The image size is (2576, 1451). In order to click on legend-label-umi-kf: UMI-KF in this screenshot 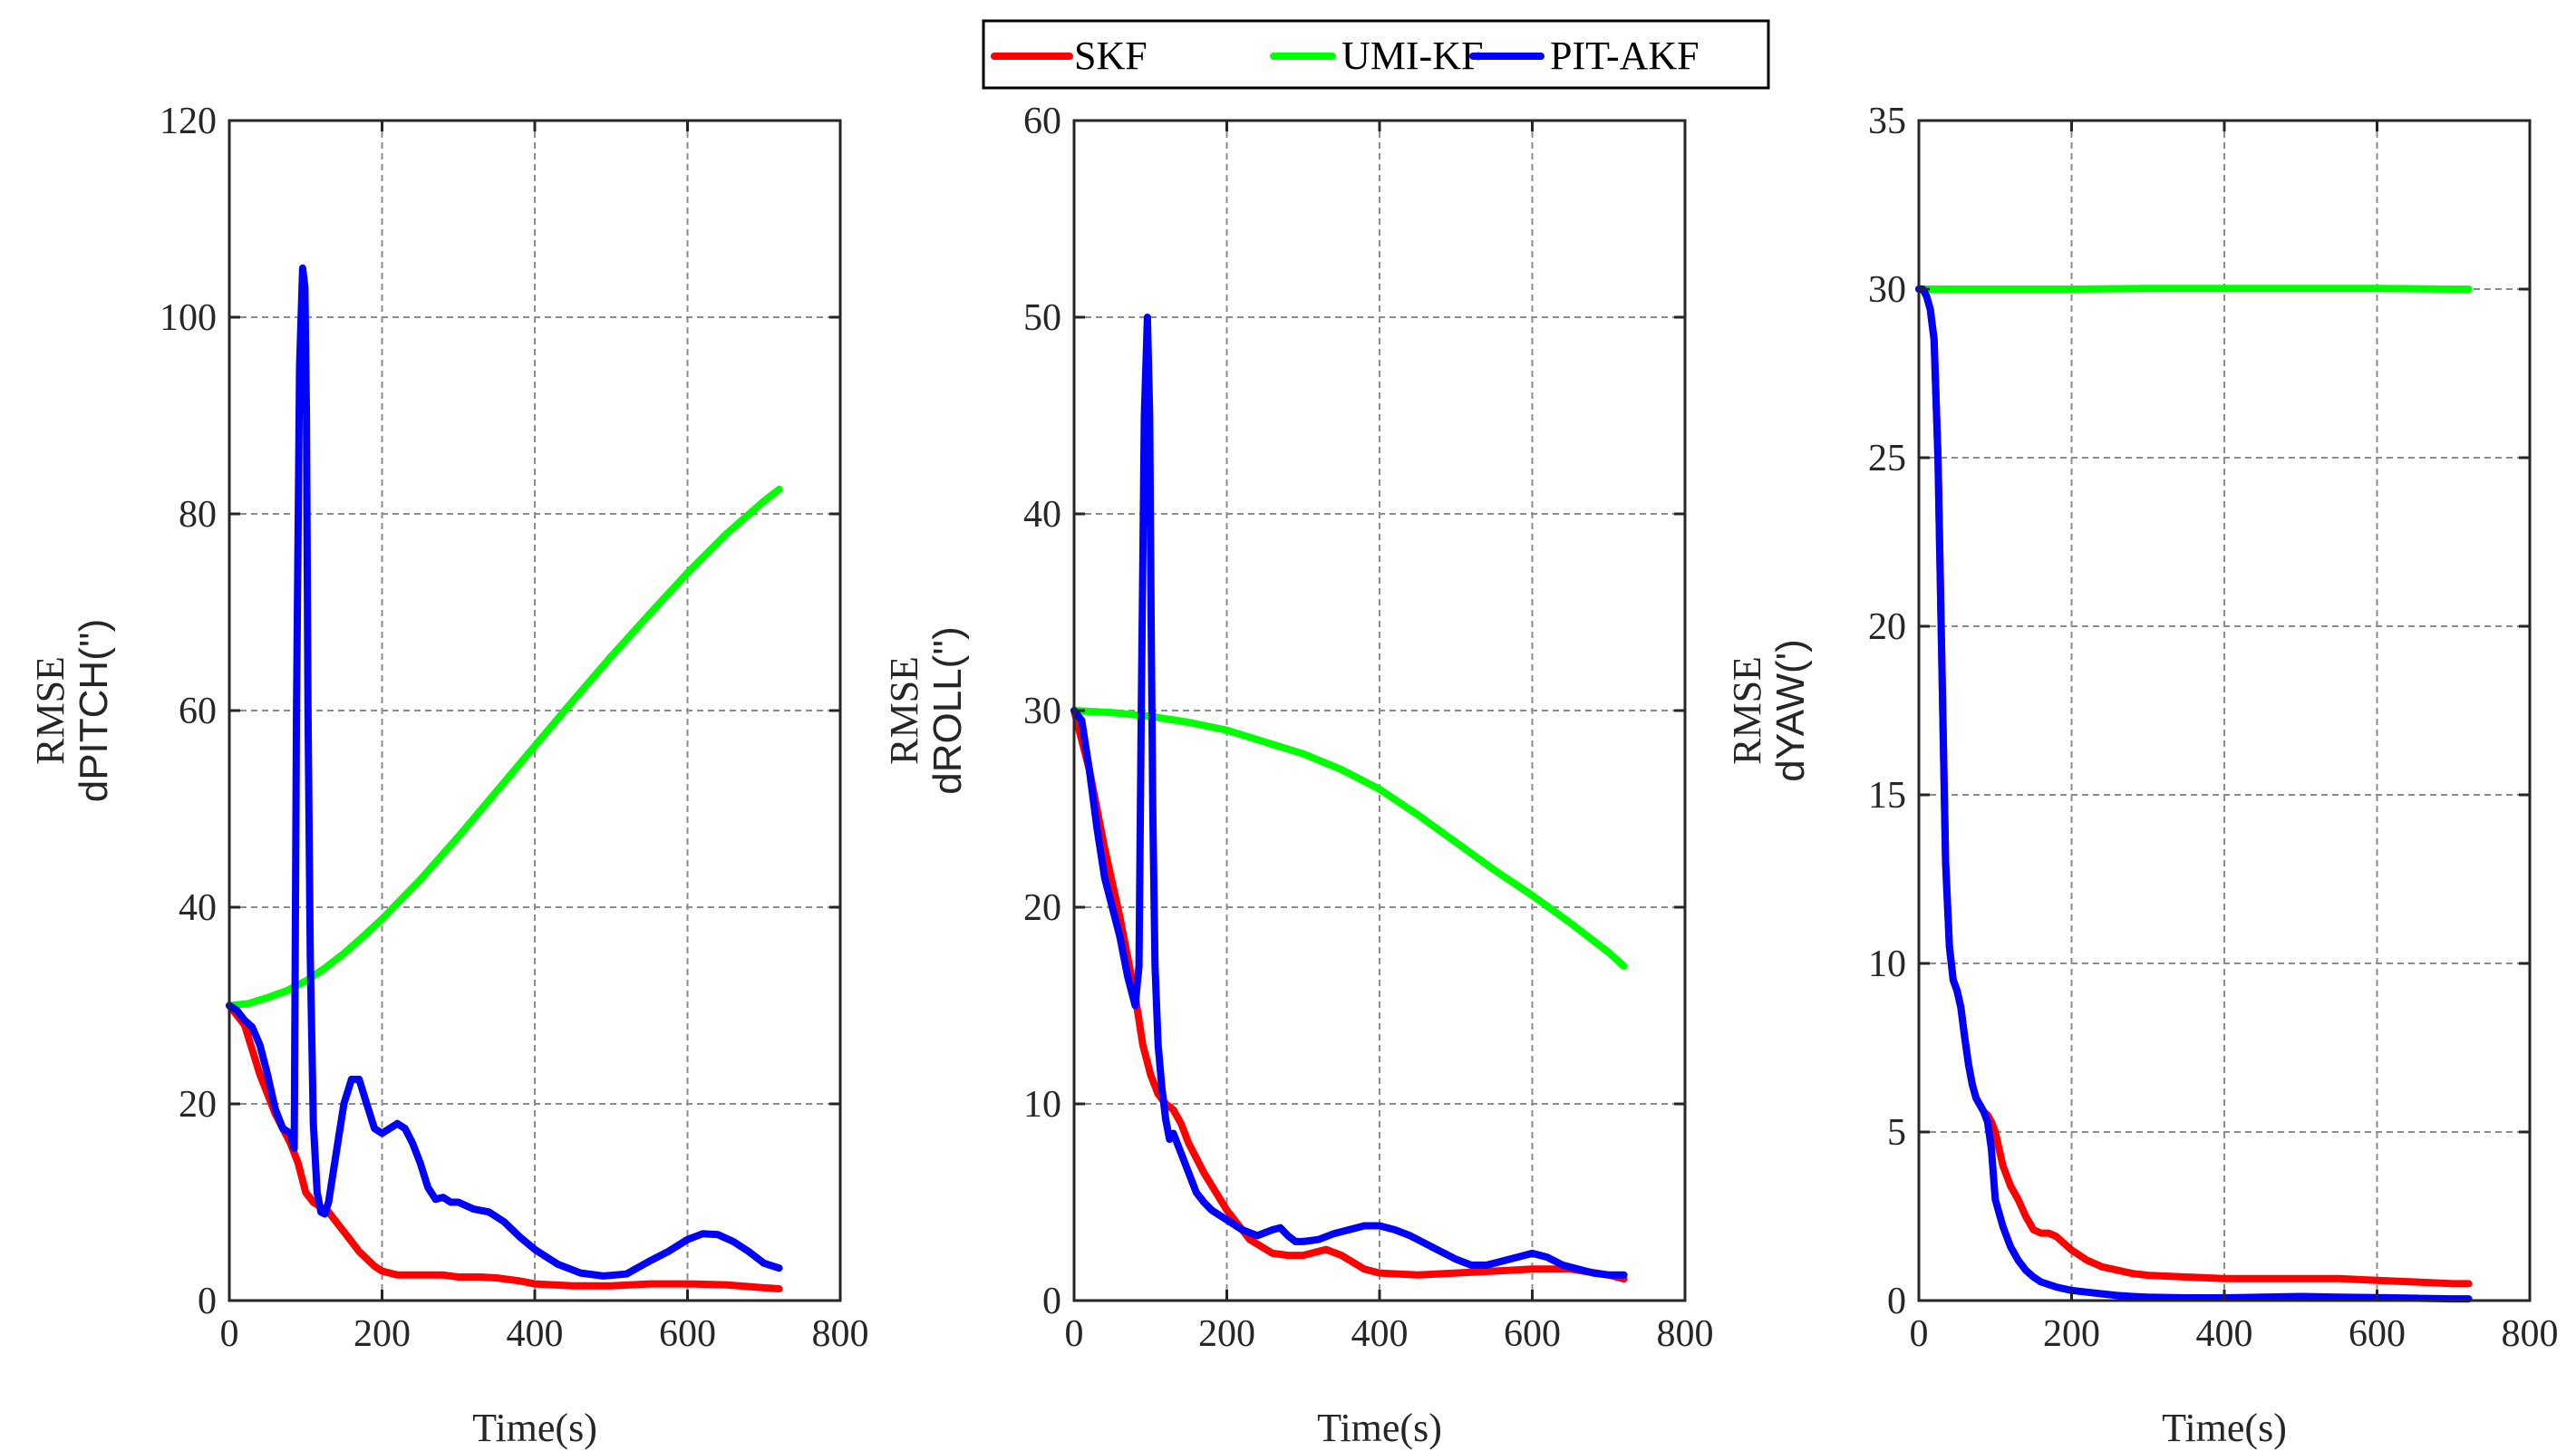, I will do `click(1412, 56)`.